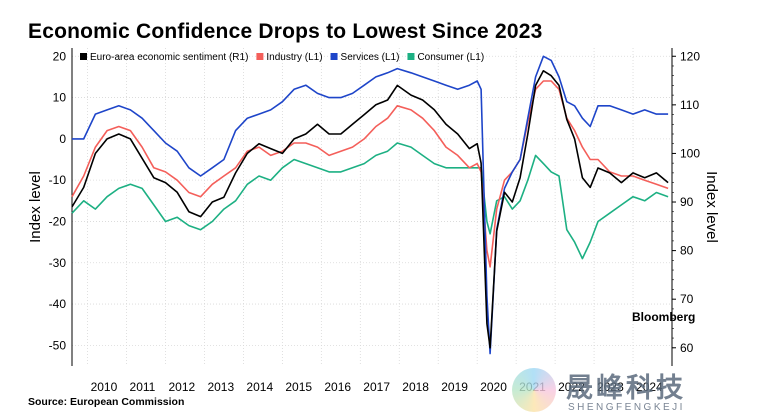 The image size is (759, 419). Describe the element at coordinates (687, 251) in the screenshot. I see `y-right-tick-label: 80` at that location.